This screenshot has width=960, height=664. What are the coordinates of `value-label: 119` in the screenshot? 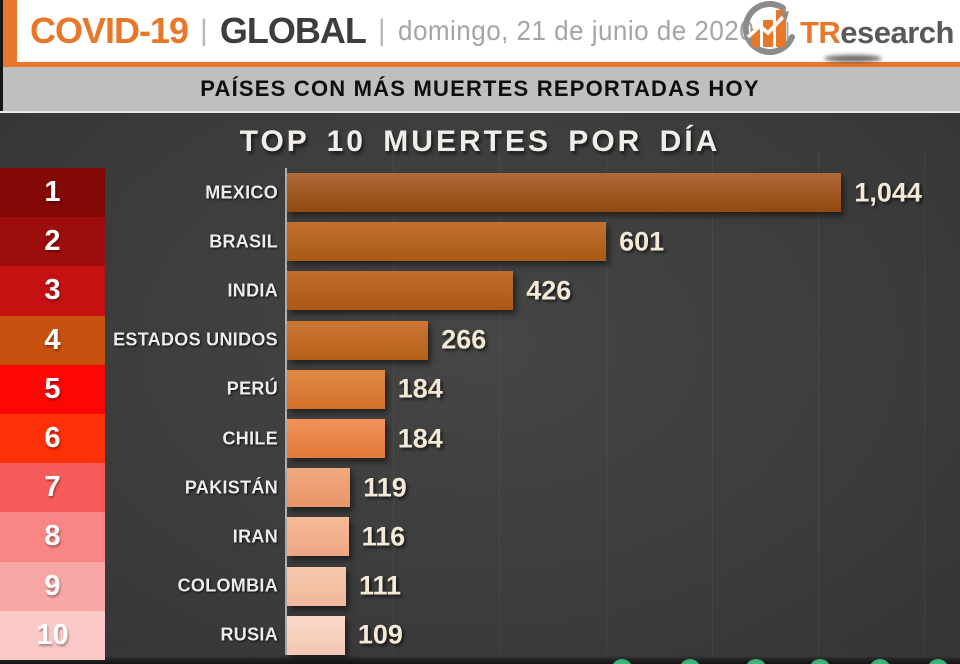 It's located at (385, 487).